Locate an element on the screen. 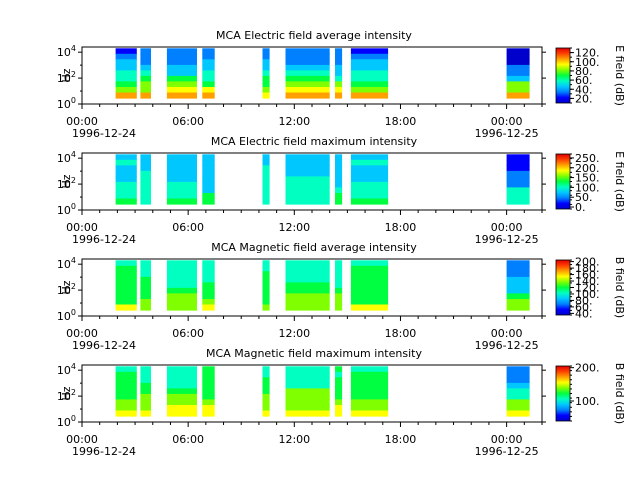  panel-title: MCA Electric field maximum intensity is located at coordinates (314, 141).